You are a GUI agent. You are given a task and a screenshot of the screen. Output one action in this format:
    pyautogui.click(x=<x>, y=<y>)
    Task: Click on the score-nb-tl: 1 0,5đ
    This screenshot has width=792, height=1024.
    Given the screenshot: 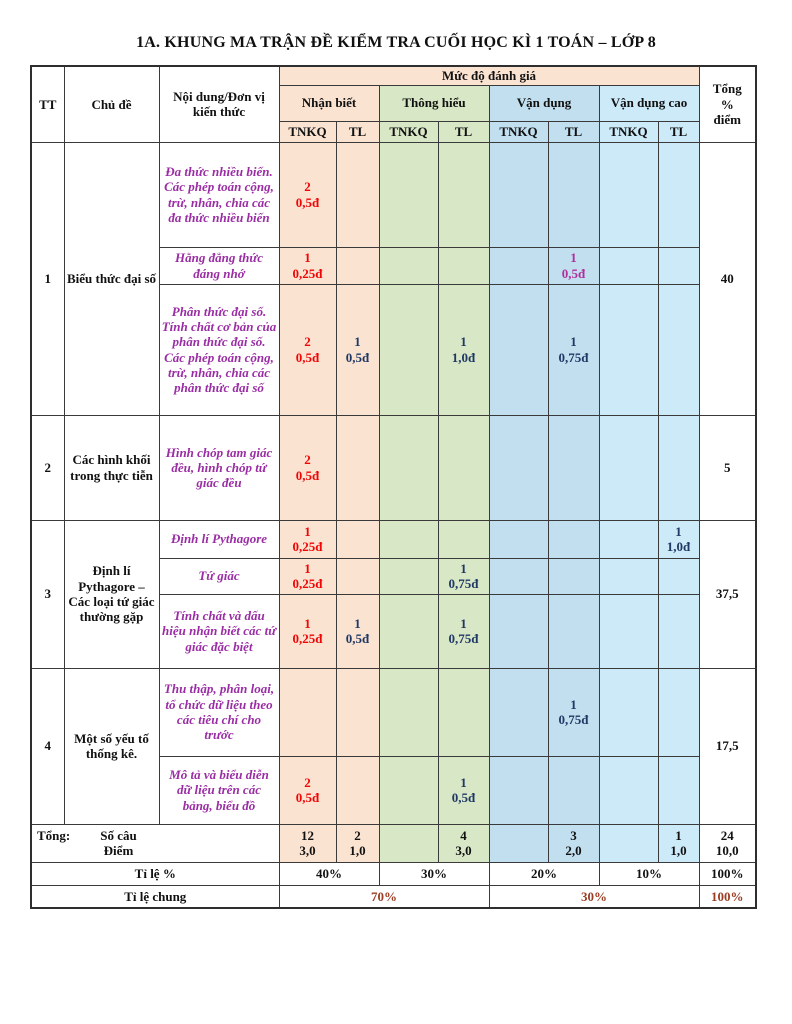 What is the action you would take?
    pyautogui.click(x=357, y=349)
    